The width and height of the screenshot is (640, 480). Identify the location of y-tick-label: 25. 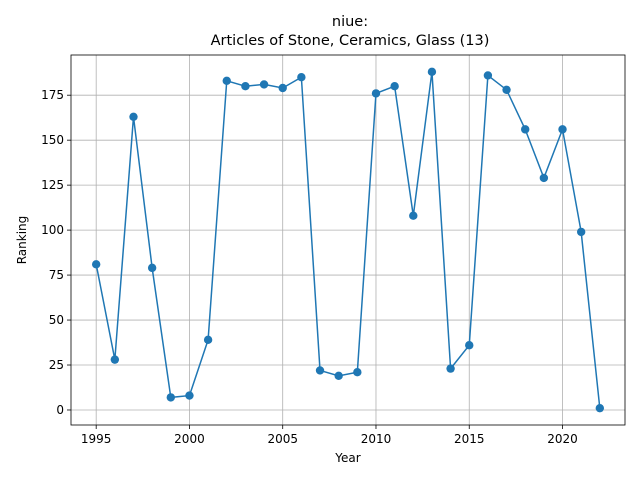
(56, 365).